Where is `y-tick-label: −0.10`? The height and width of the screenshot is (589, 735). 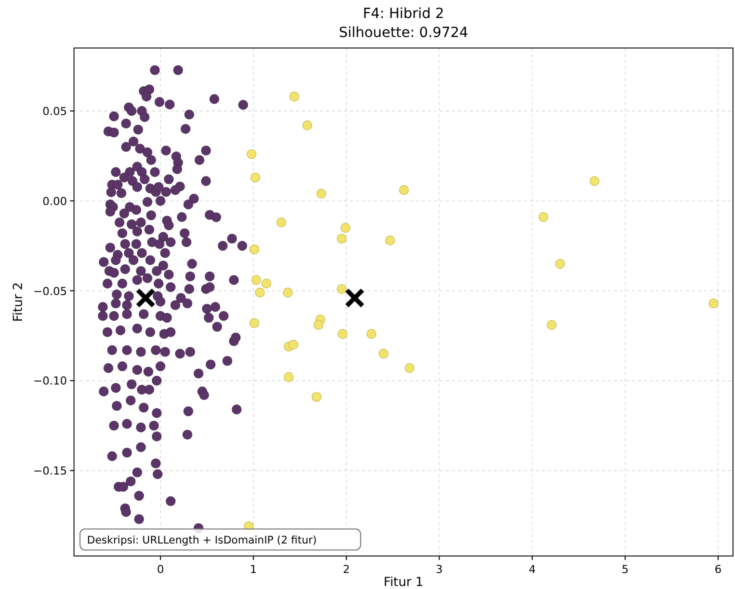
y-tick-label: −0.10 is located at coordinates (50, 381).